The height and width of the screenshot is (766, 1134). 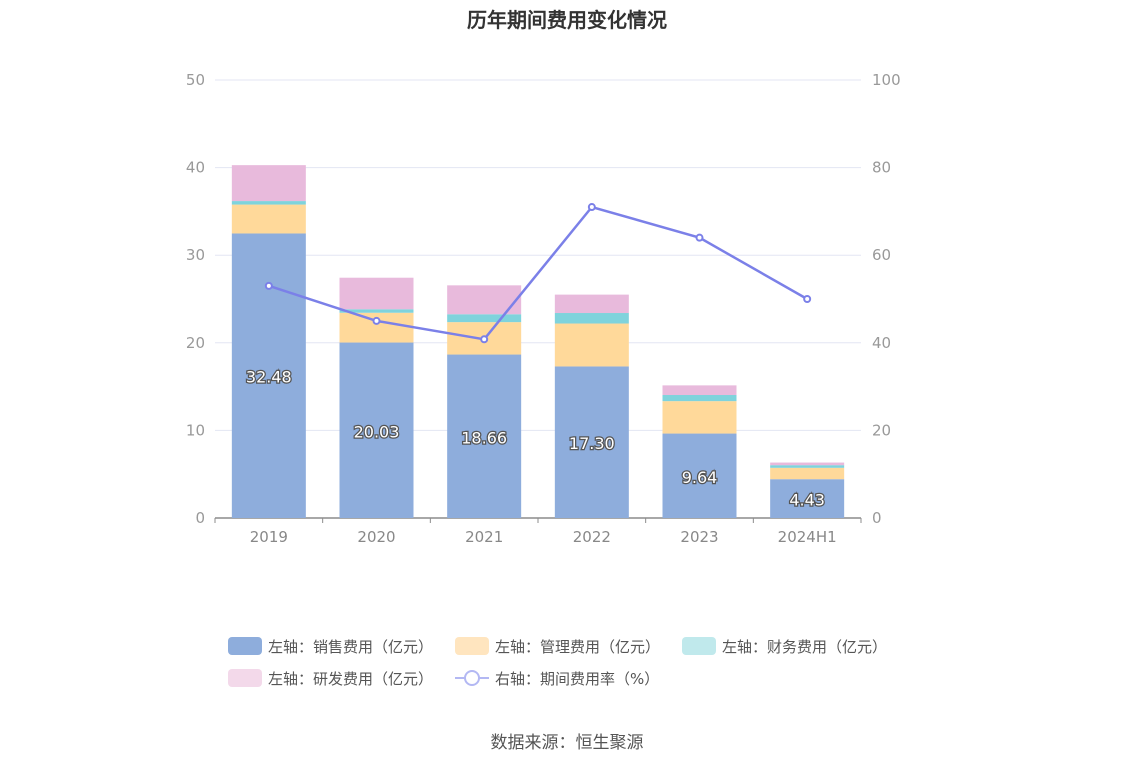 I want to click on data-source: 数据来源：恒生聚源, so click(x=567, y=743).